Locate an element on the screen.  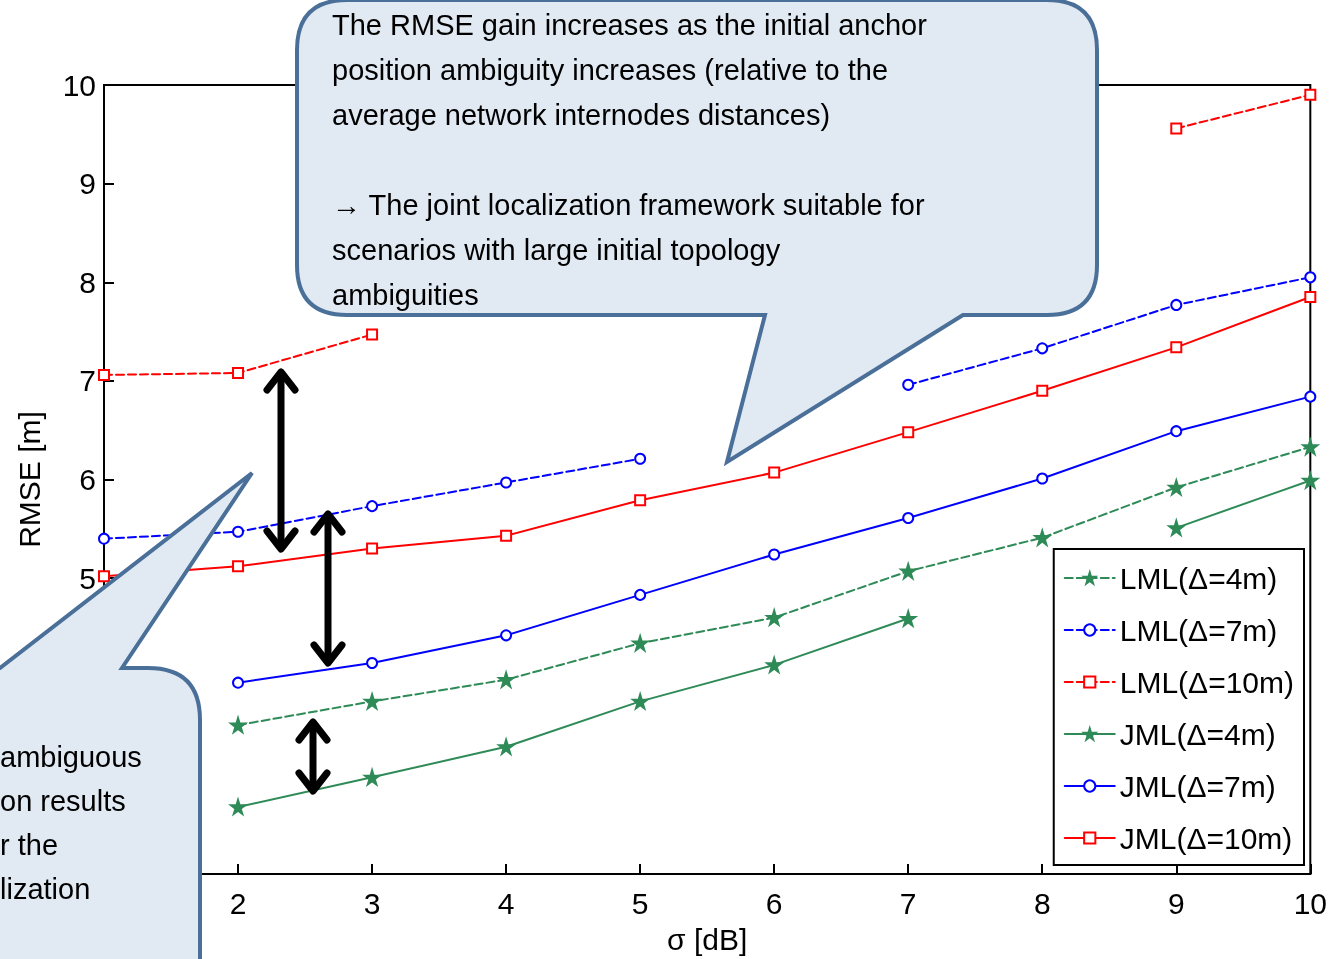
y-tick-label: 5 is located at coordinates (87, 578).